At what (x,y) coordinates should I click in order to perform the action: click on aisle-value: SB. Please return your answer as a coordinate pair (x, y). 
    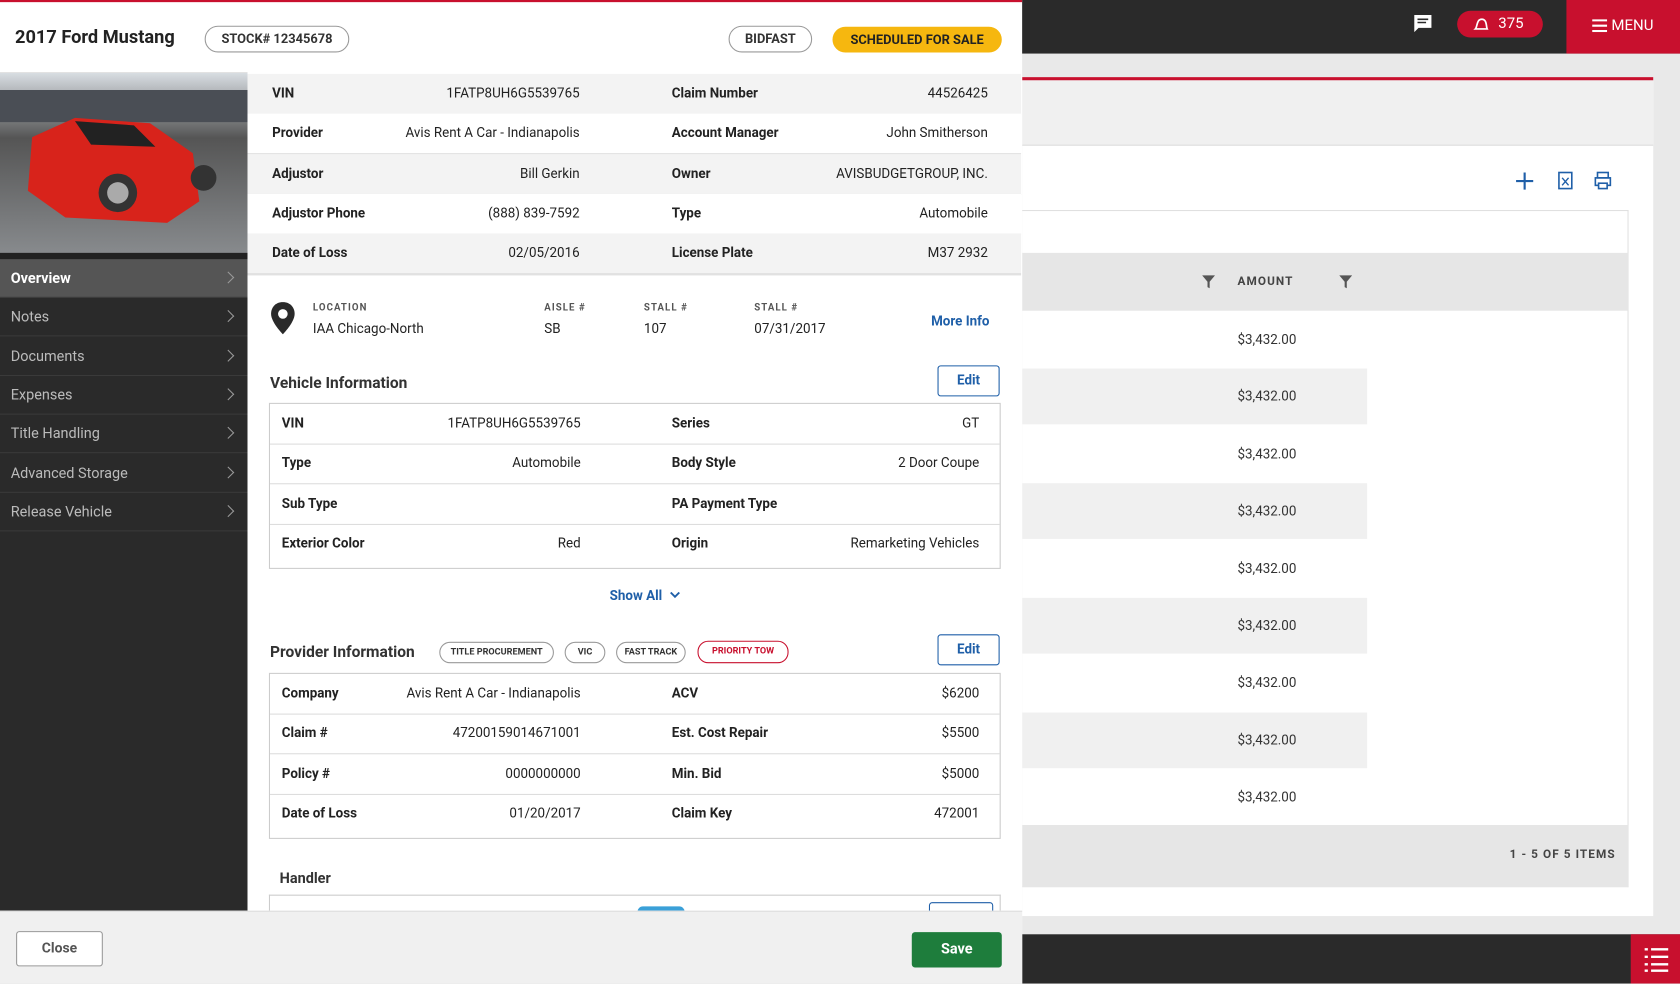
    Looking at the image, I should click on (552, 329).